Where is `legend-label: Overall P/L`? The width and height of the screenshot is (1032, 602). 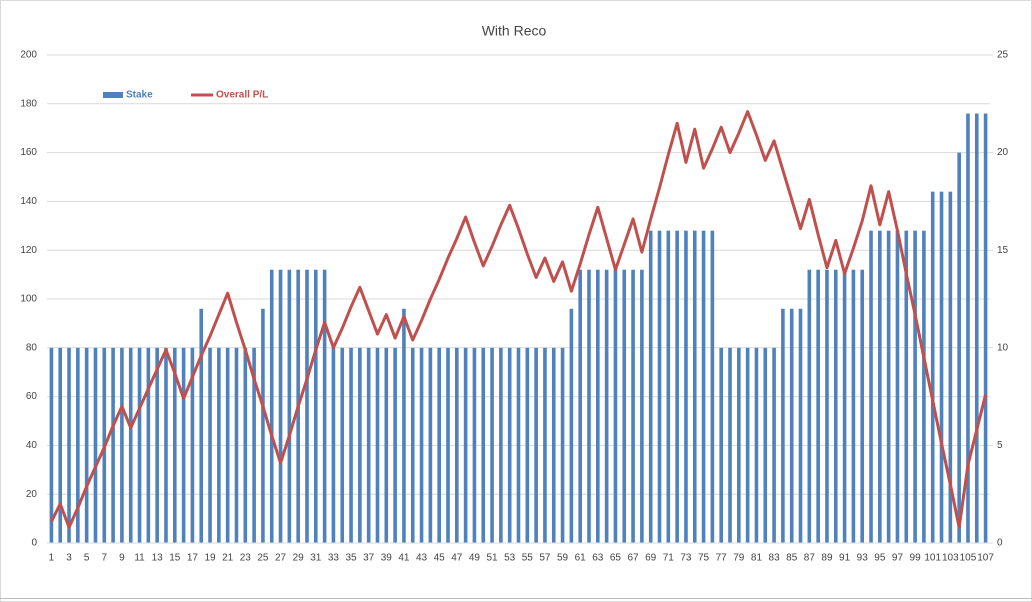 legend-label: Overall P/L is located at coordinates (242, 95).